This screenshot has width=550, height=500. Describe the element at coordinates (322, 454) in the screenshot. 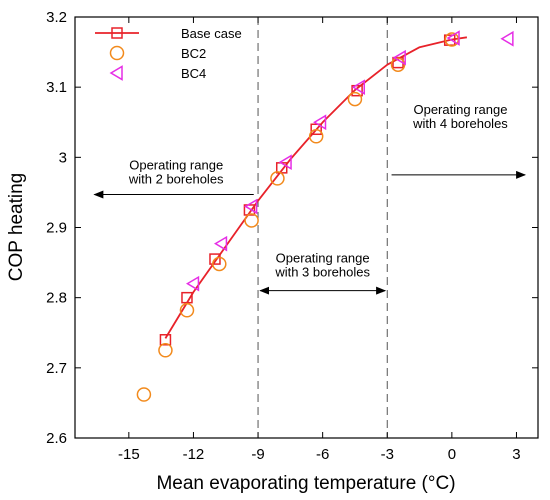

I see `x-tick-label: -6` at that location.